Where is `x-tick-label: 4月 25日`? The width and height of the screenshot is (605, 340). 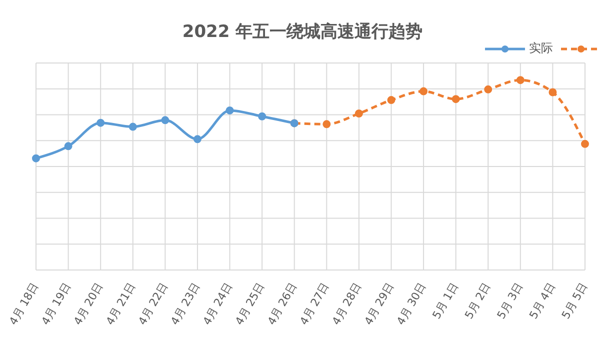
x-tick-label: 4月 25日 is located at coordinates (250, 304).